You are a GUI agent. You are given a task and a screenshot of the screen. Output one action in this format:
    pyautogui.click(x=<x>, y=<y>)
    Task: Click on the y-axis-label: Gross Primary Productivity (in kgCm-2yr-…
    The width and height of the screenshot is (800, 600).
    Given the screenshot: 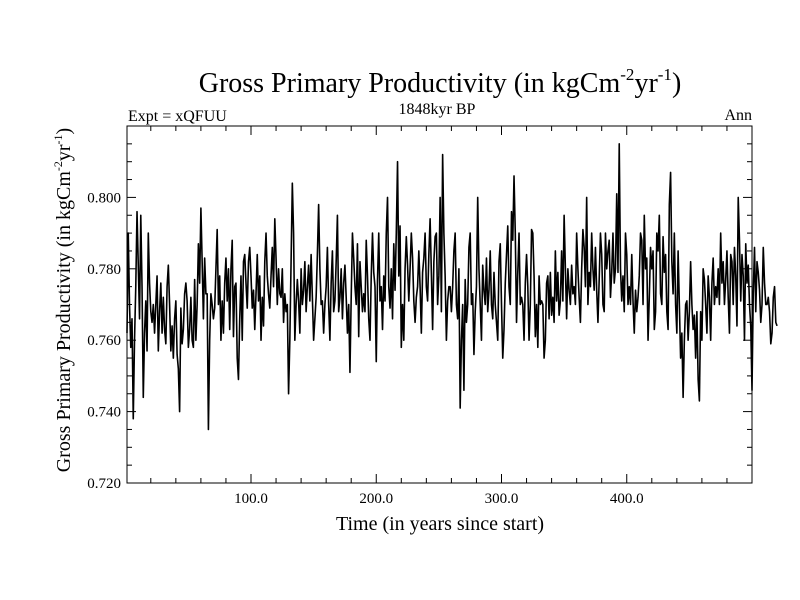 What is the action you would take?
    pyautogui.click(x=63, y=300)
    